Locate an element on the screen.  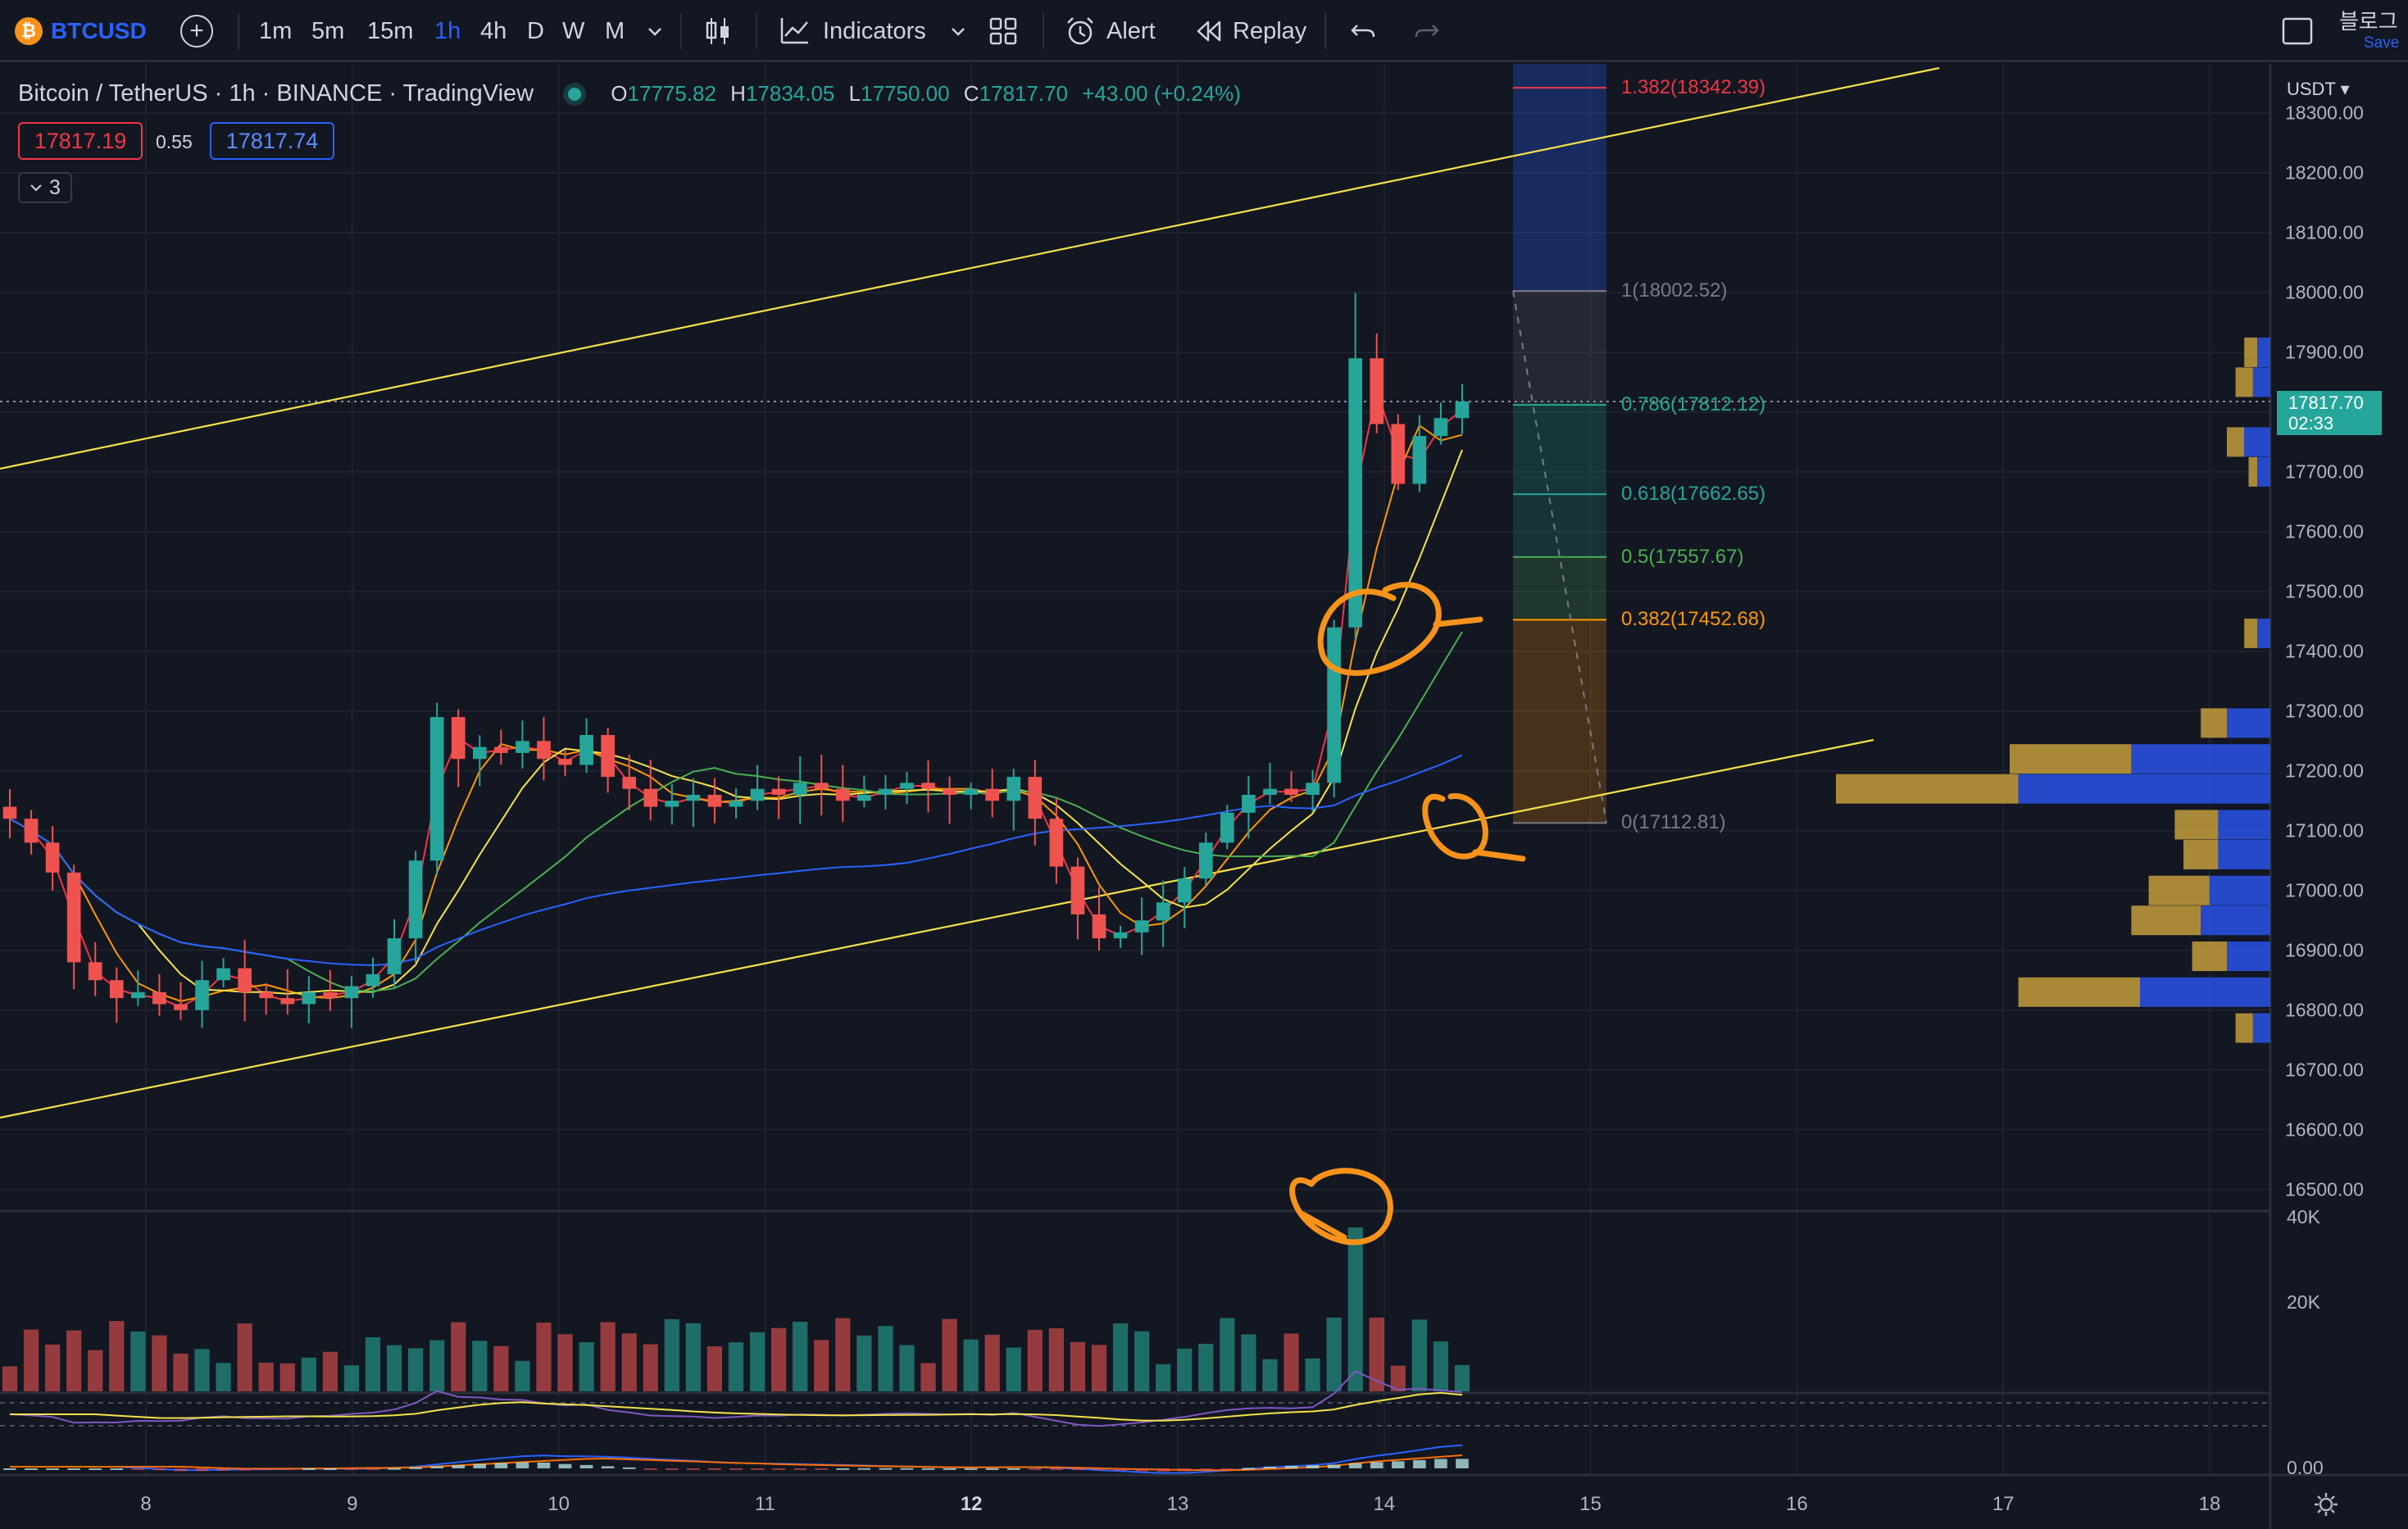
fullscreen-button is located at coordinates (2297, 31).